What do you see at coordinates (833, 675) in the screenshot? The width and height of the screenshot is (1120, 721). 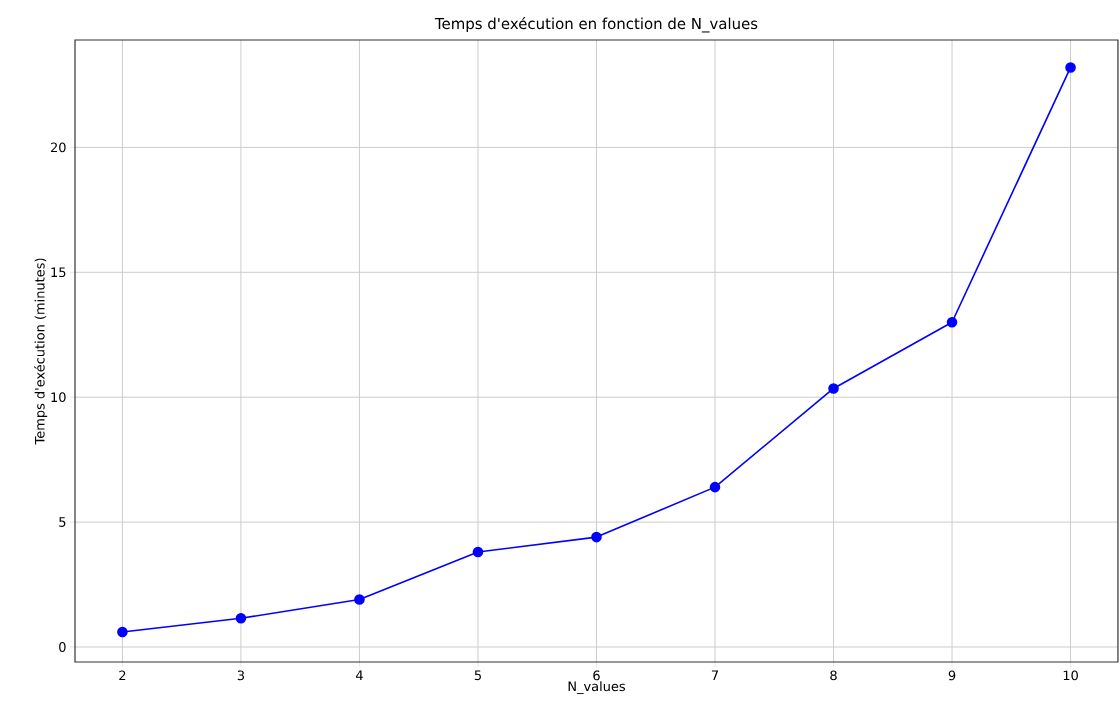 I see `x-tick-label: 8` at bounding box center [833, 675].